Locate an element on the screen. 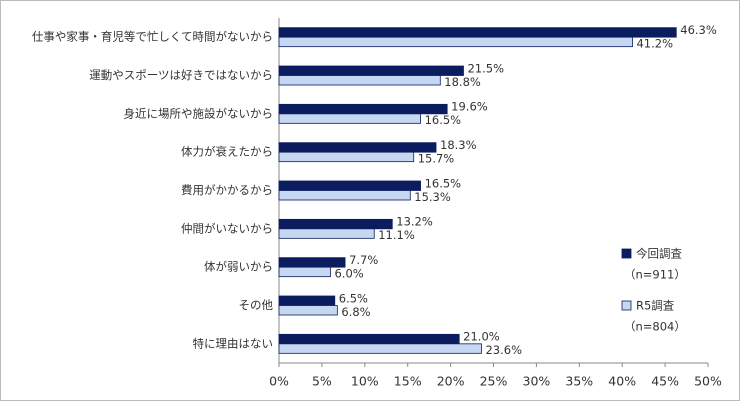  value-label: 7.7% is located at coordinates (363, 260).